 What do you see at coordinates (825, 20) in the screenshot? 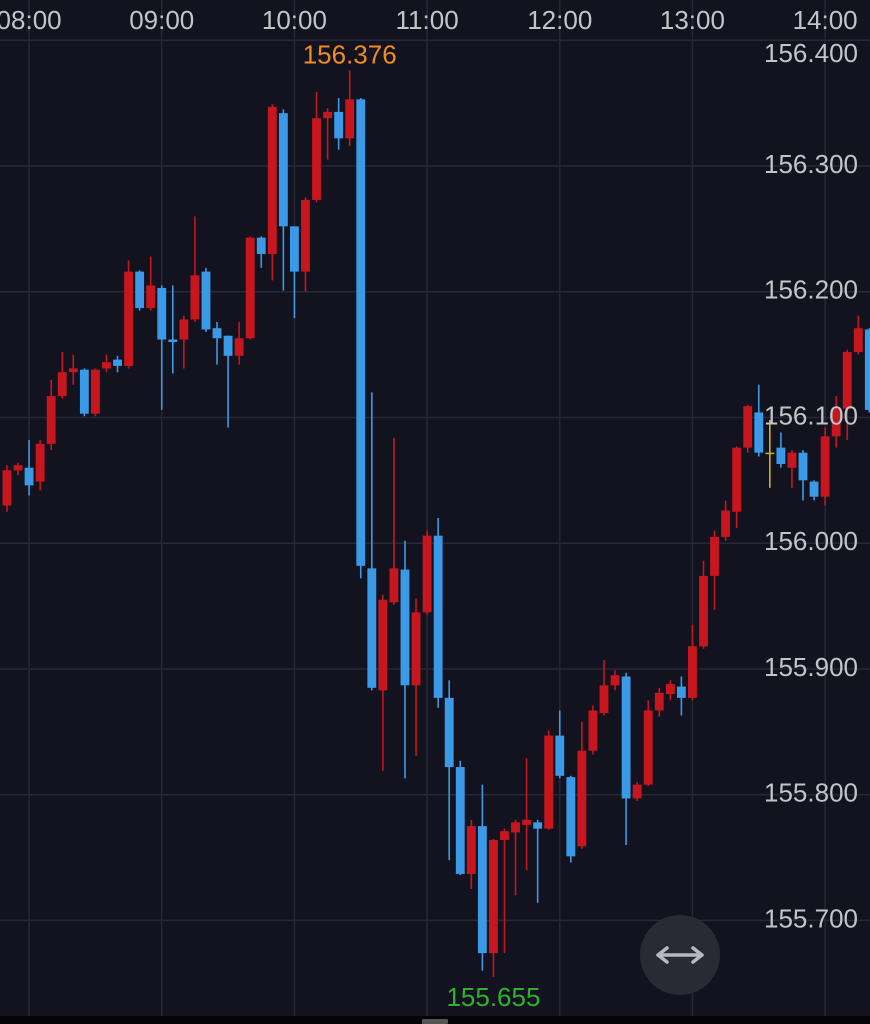
I see `x-tick-label: 14:00` at bounding box center [825, 20].